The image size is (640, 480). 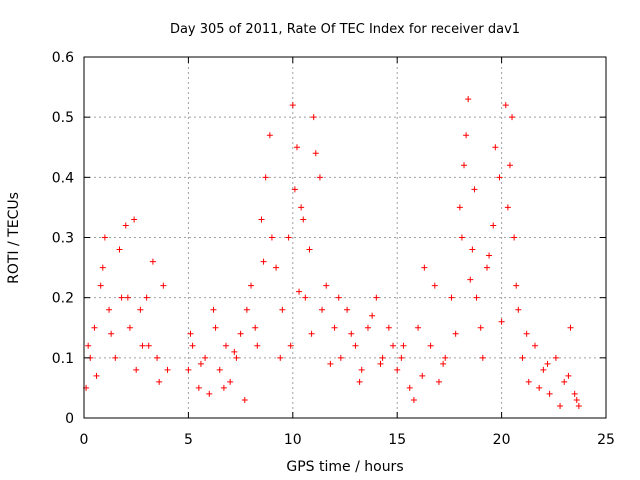 What do you see at coordinates (502, 440) in the screenshot?
I see `x-tick-label: 20` at bounding box center [502, 440].